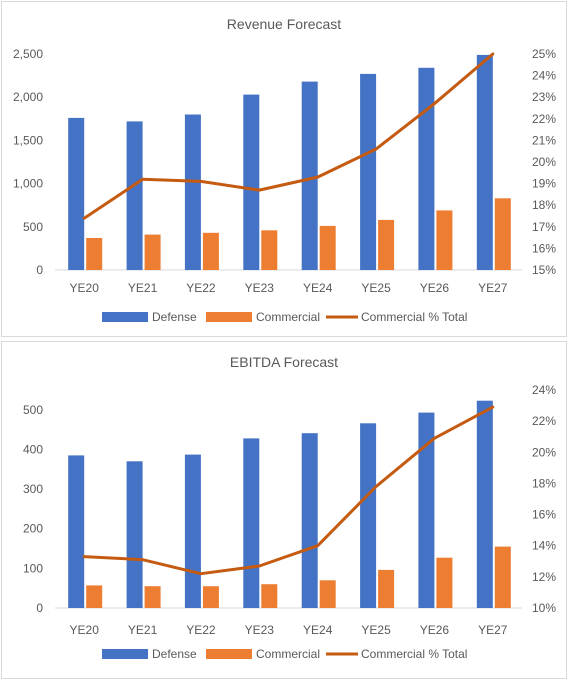 Image resolution: width=570 pixels, height=681 pixels. I want to click on y-left-tick-label: 400, so click(33, 449).